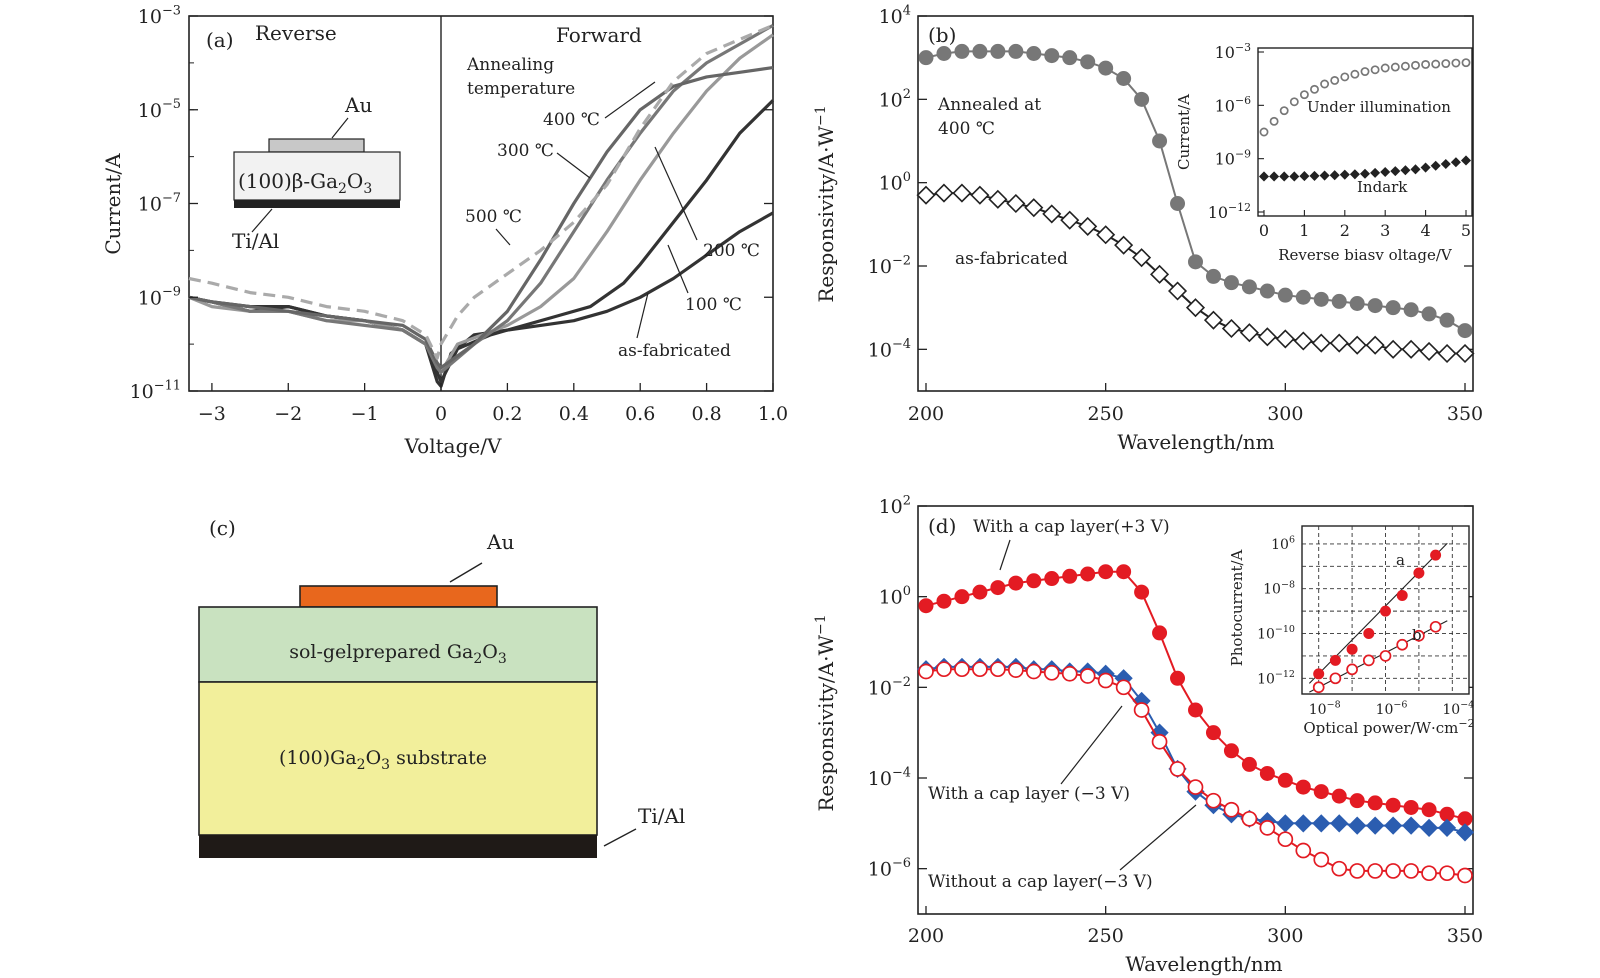 Image resolution: width=1600 pixels, height=978 pixels. Describe the element at coordinates (398, 644) in the screenshot. I see `diagram-solgel-layer` at that location.